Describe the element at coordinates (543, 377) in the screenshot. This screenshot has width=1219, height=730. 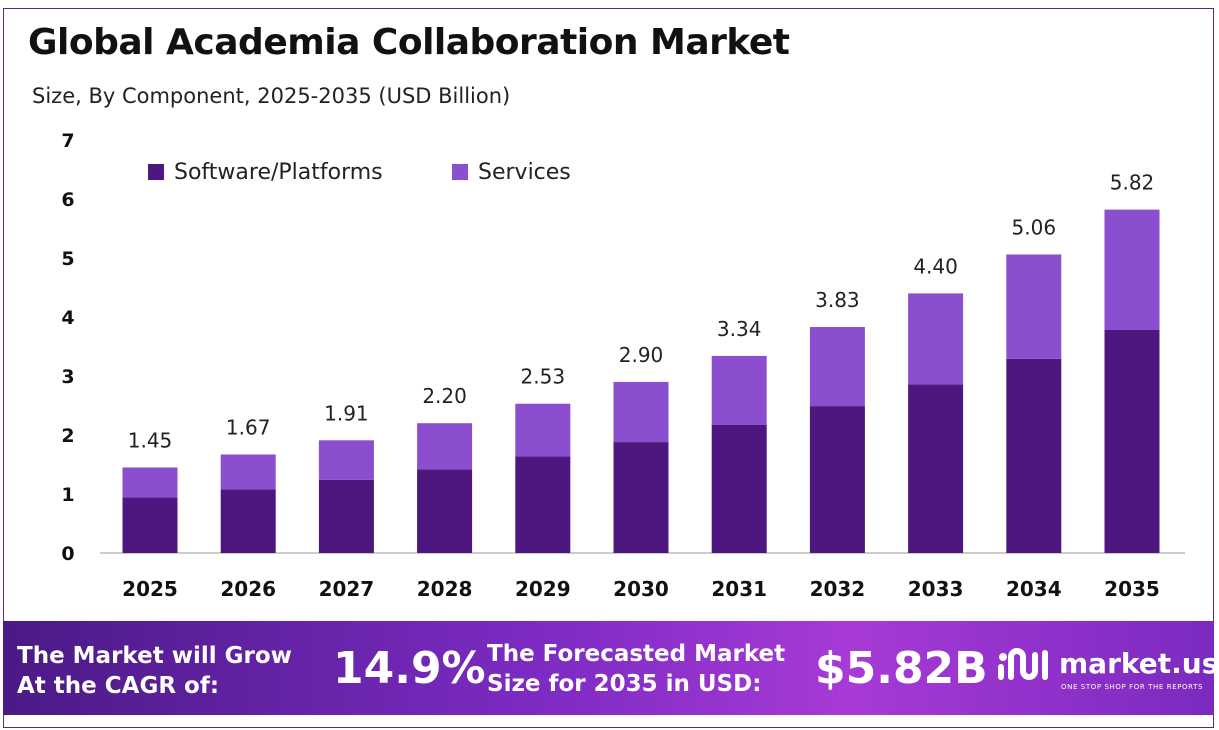
I see `total-data-label: 2.53` at that location.